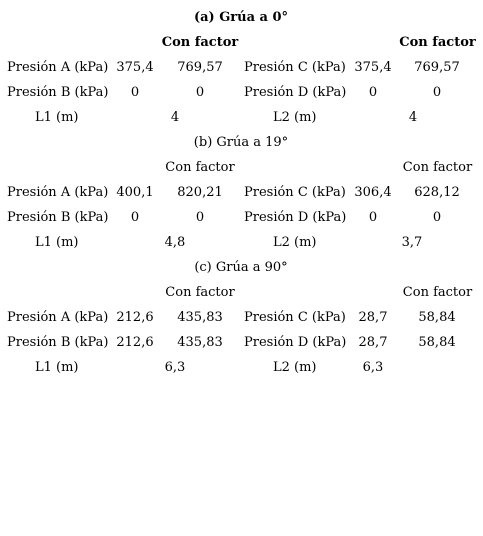 The height and width of the screenshot is (536, 483). Describe the element at coordinates (241, 142) in the screenshot. I see `section-title: (b) Grúa a 19°` at that location.